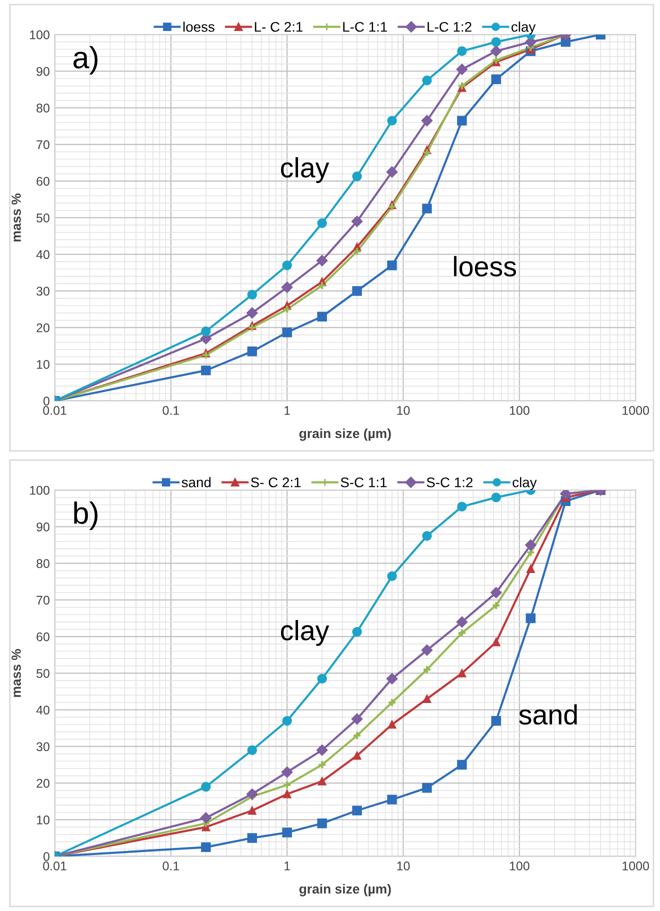 The width and height of the screenshot is (660, 911). I want to click on chart-title: b), so click(86, 516).